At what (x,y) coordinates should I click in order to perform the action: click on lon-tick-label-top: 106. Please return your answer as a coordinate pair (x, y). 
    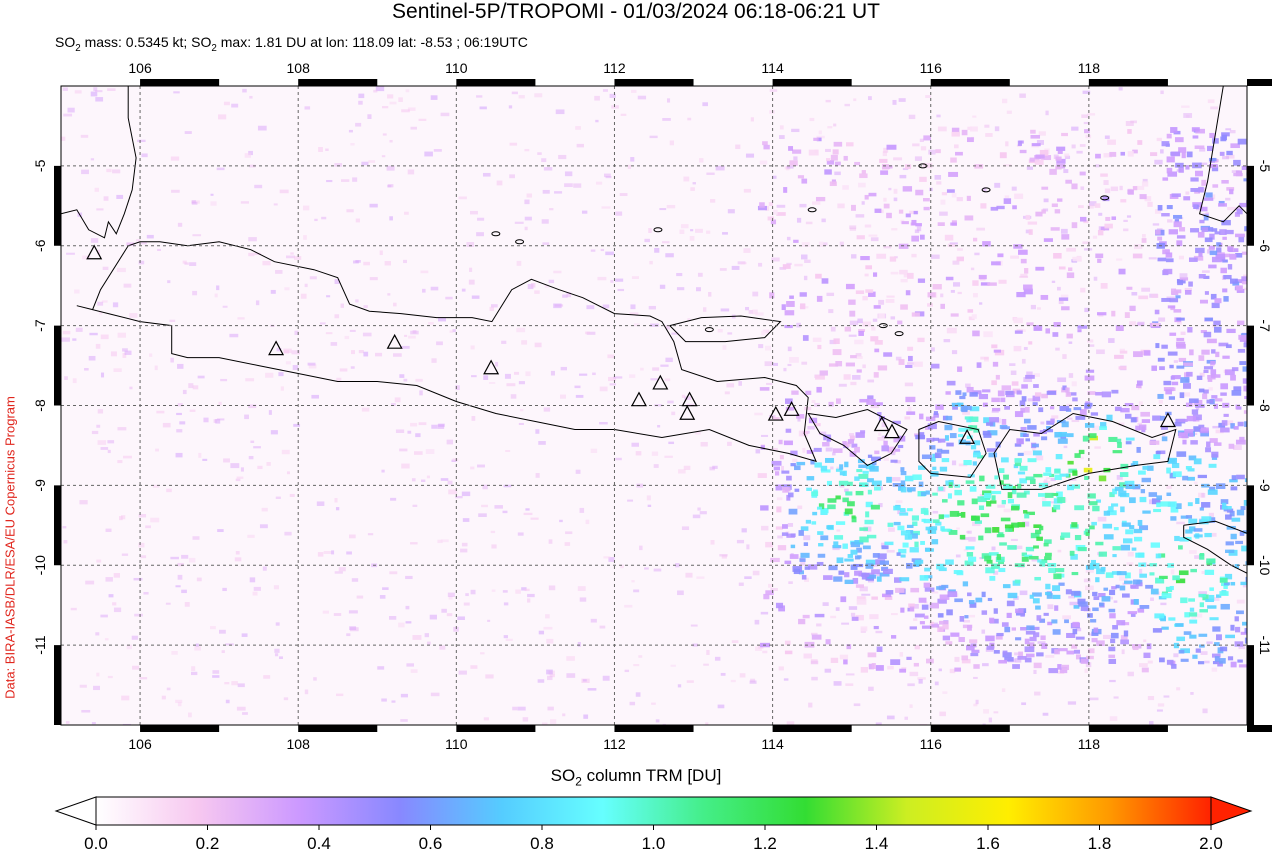
    Looking at the image, I should click on (140, 68).